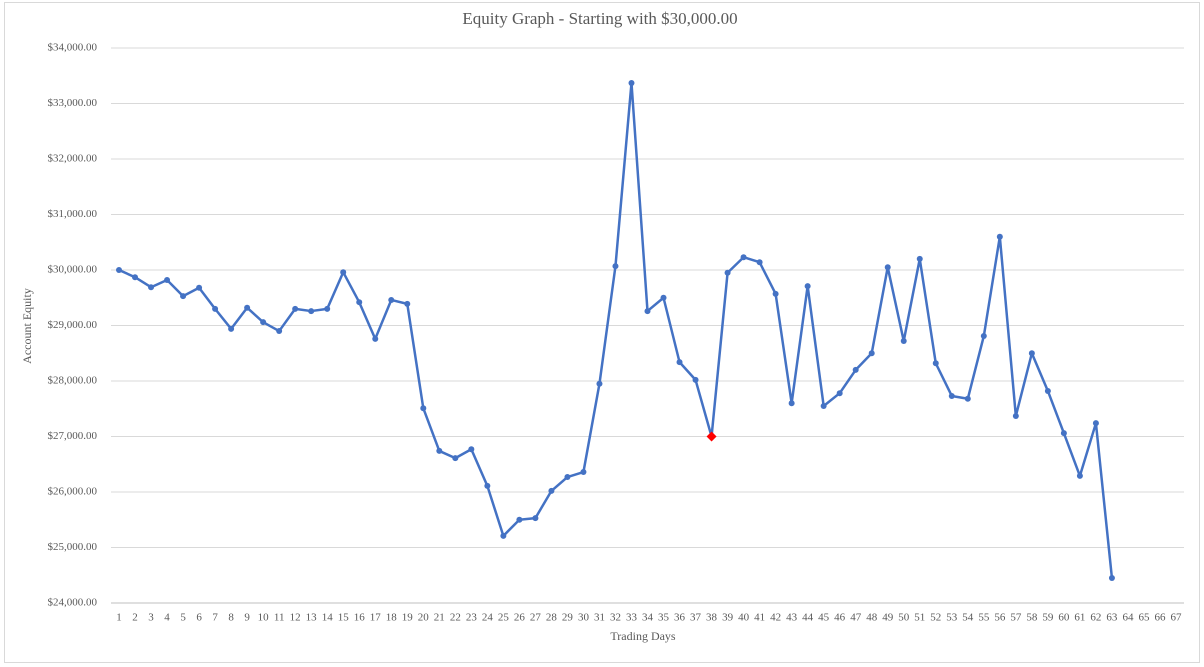 Image resolution: width=1204 pixels, height=667 pixels. I want to click on highlight-marker, so click(711, 436).